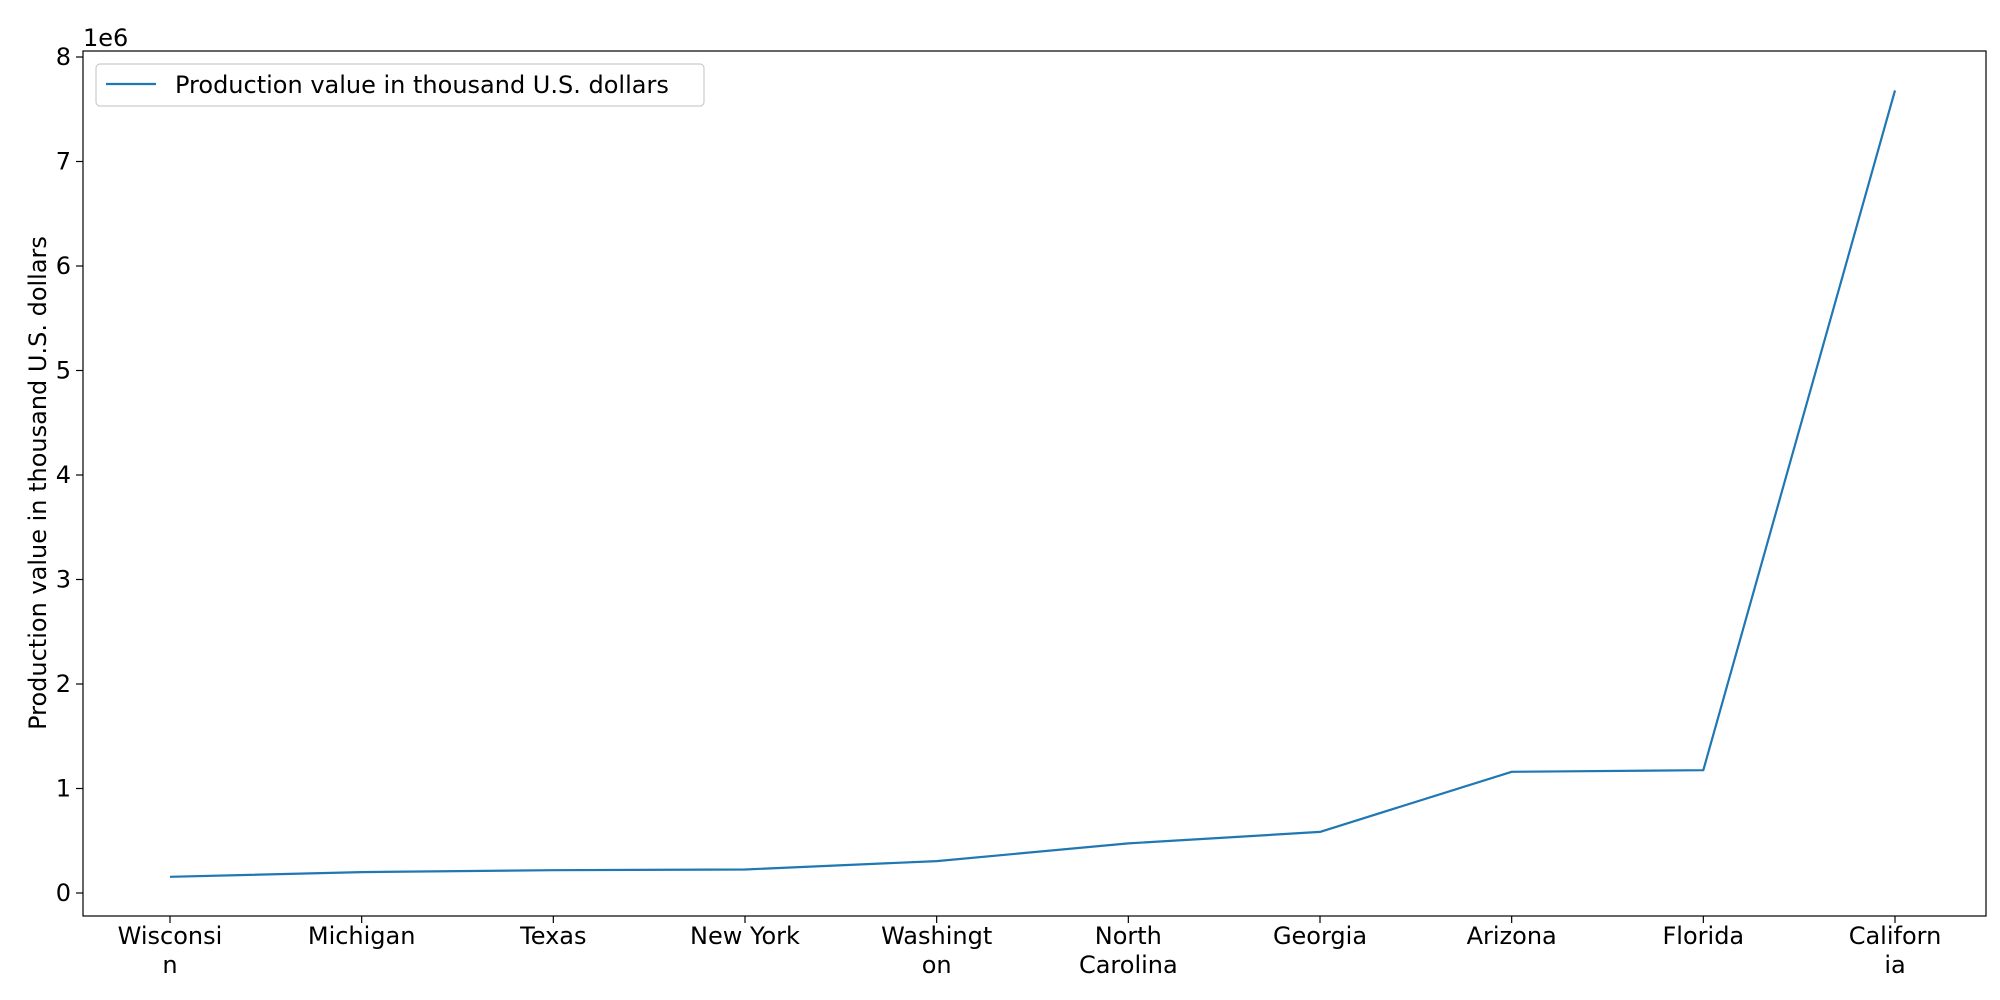  I want to click on y-axis: 0 1 2 3 4 5 6 7 8, so click(69, 475).